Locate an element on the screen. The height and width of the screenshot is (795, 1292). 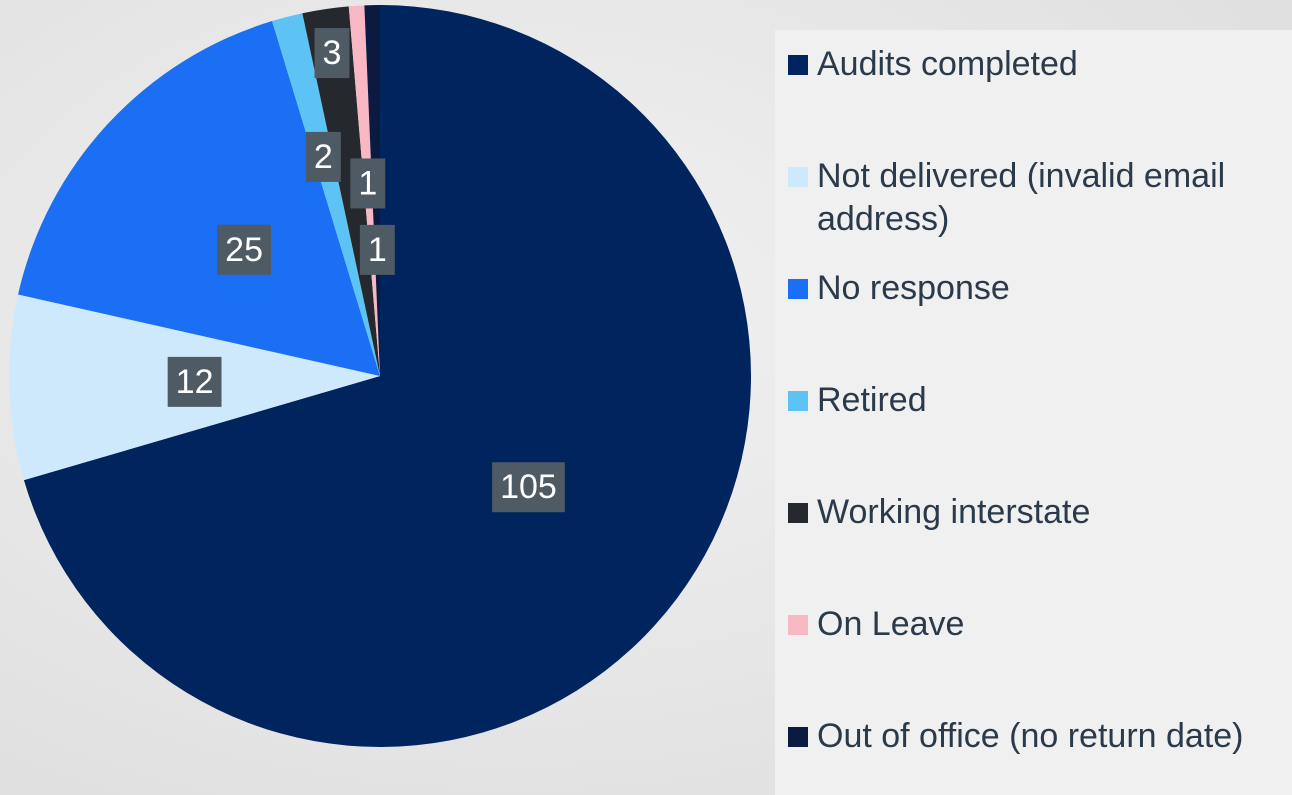
data-label-text: 3 is located at coordinates (332, 53).